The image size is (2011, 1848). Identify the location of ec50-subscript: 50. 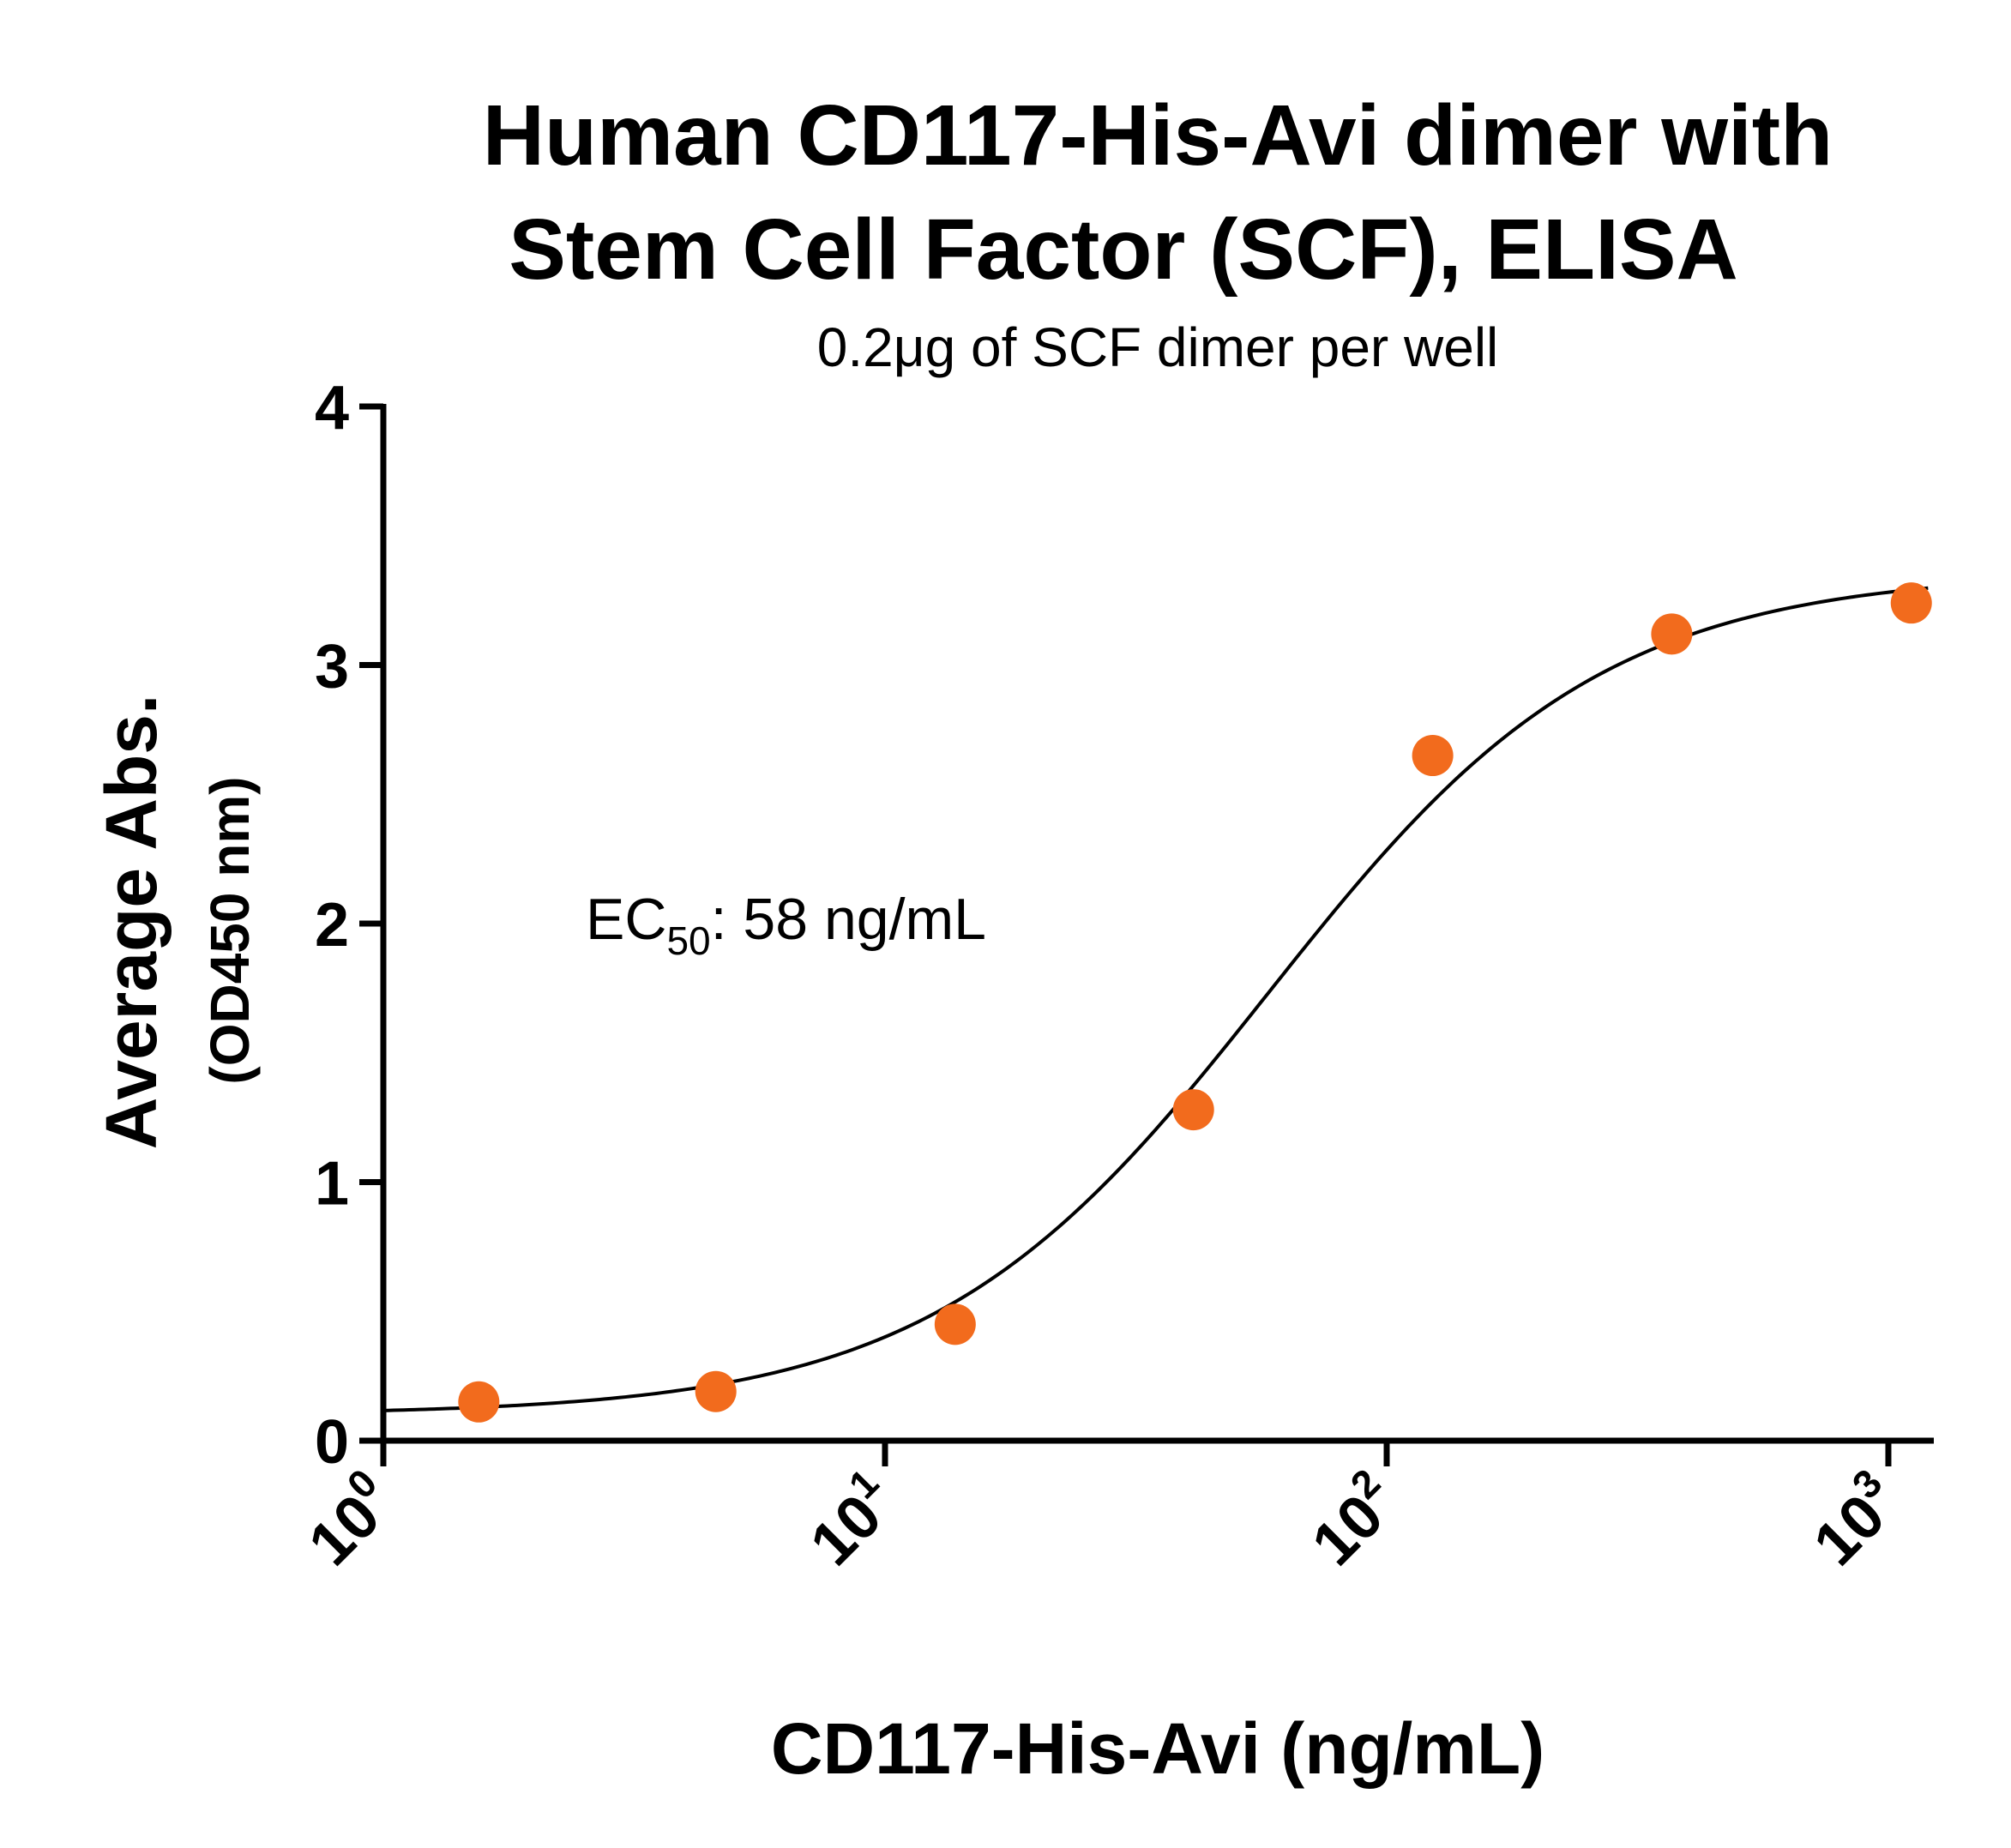
(688, 940).